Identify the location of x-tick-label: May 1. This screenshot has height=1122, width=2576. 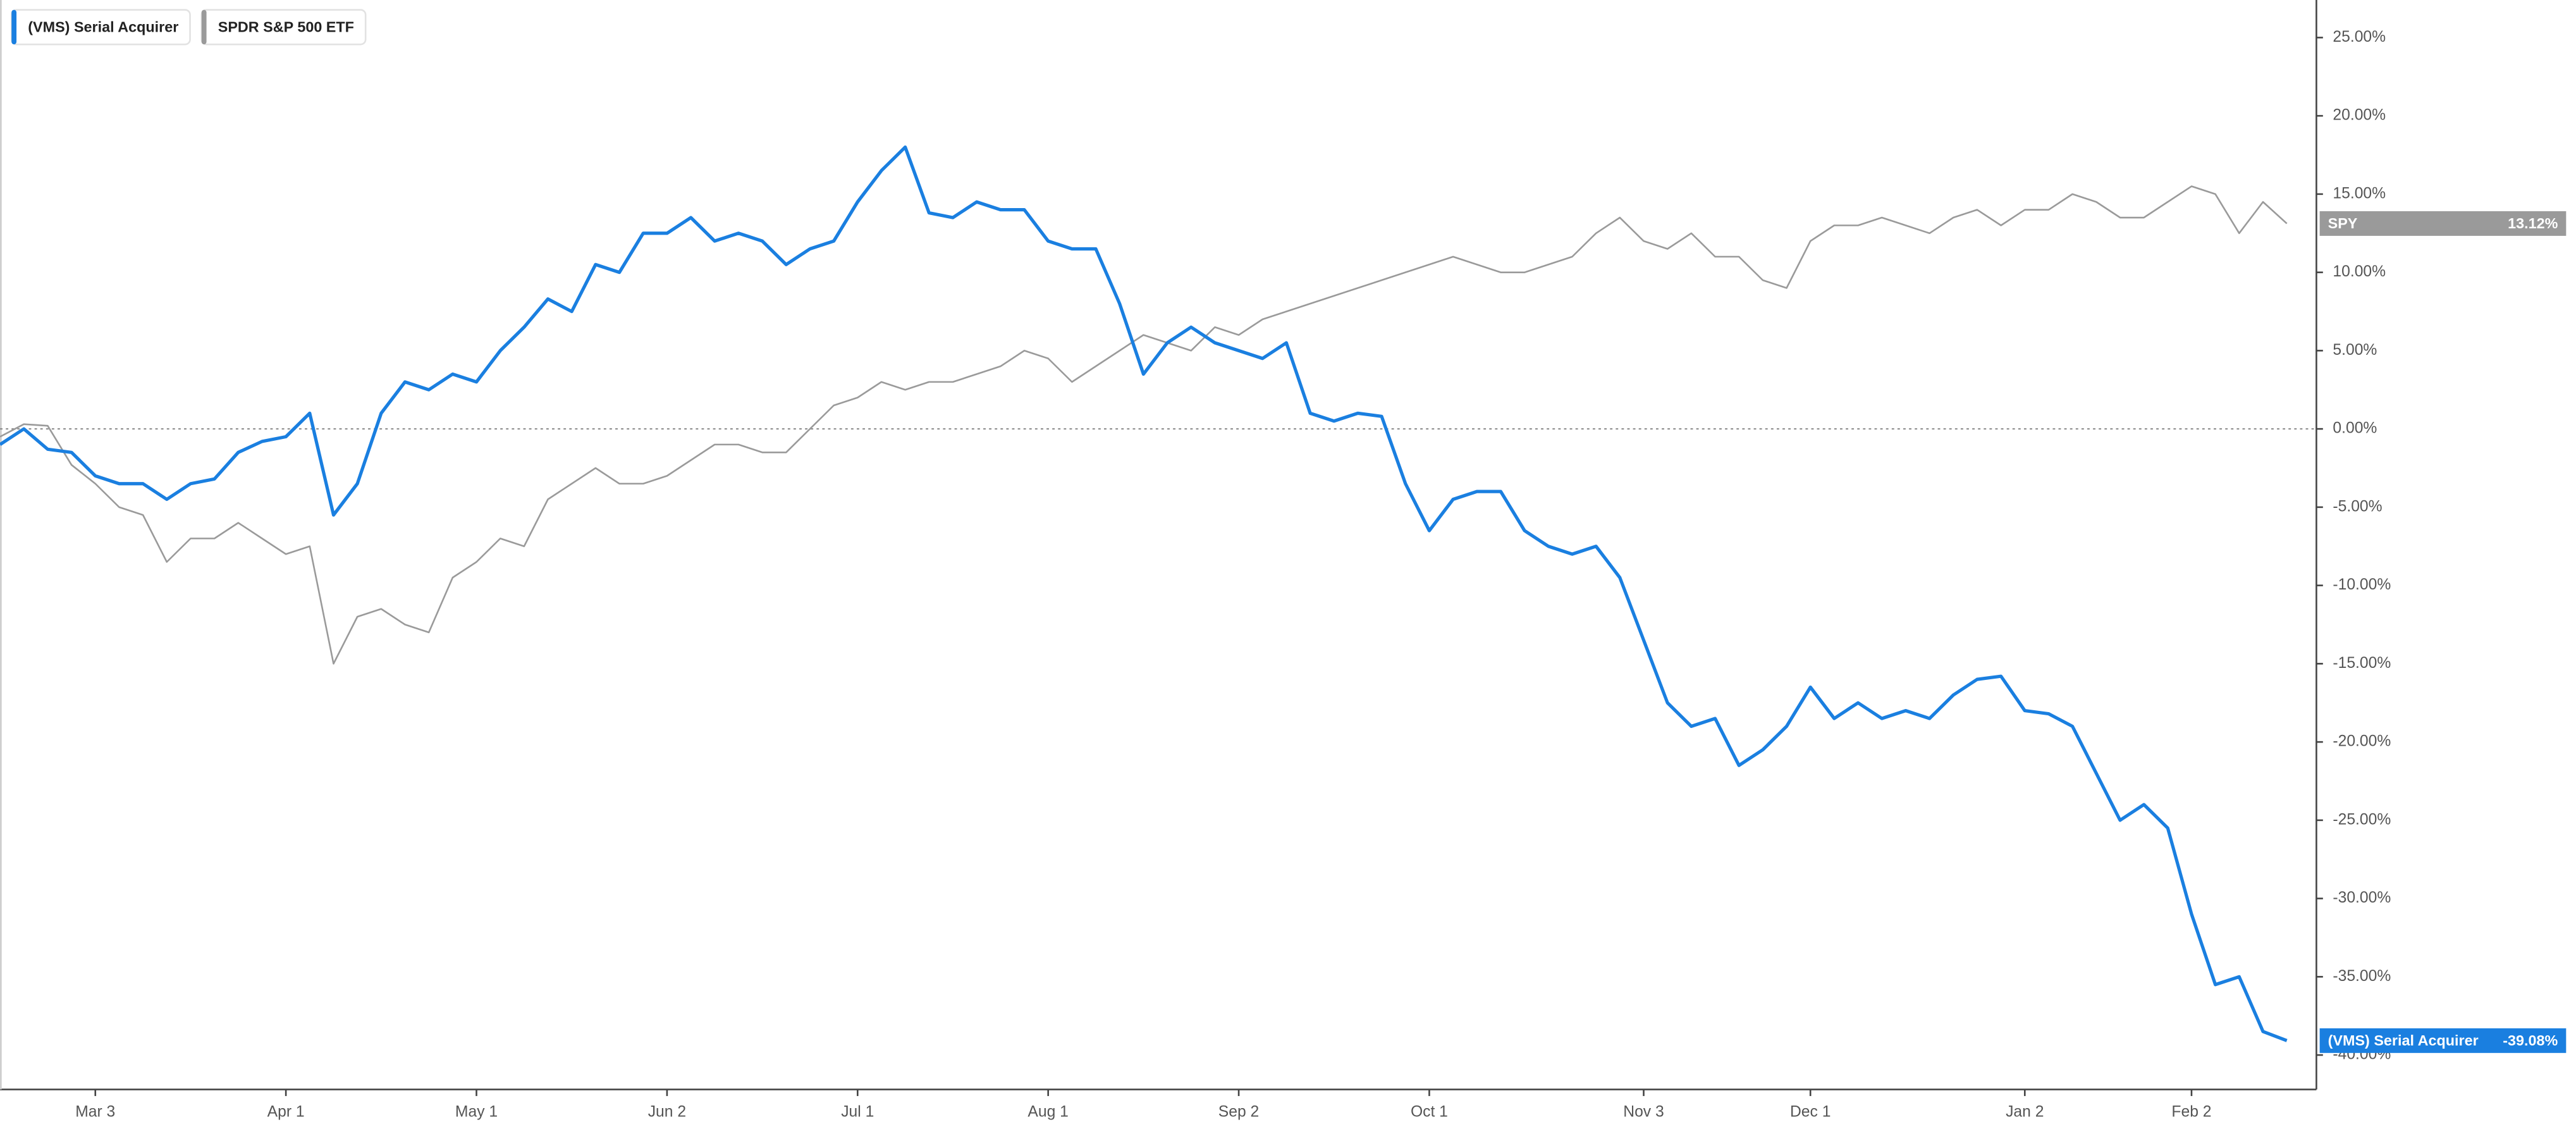
(476, 1111).